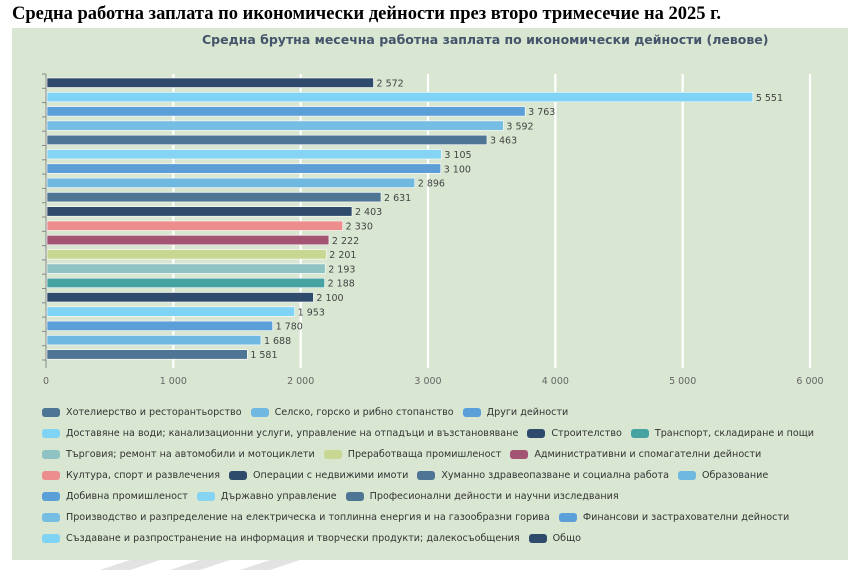  Describe the element at coordinates (359, 227) in the screenshot. I see `bar-value-label: 2 330` at that location.